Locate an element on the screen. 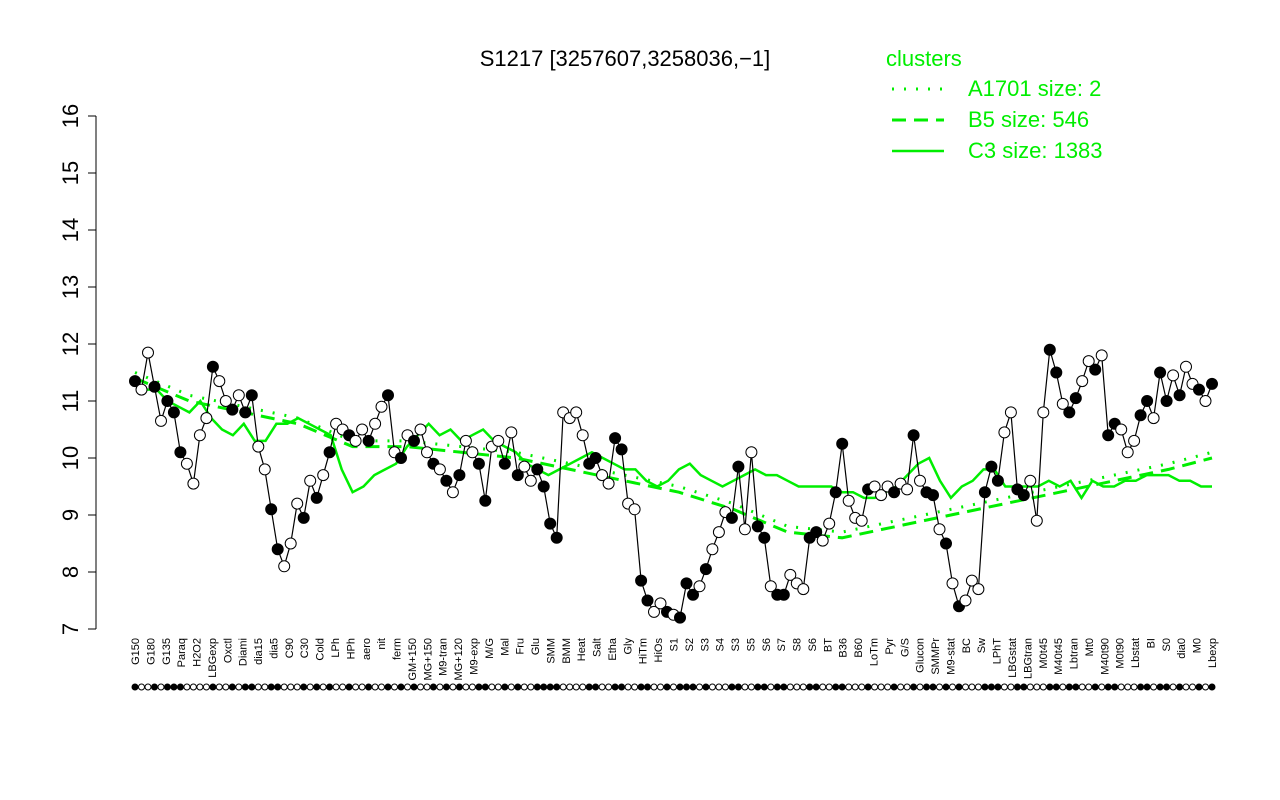  x-tick-label: Glucon is located at coordinates (921, 655).